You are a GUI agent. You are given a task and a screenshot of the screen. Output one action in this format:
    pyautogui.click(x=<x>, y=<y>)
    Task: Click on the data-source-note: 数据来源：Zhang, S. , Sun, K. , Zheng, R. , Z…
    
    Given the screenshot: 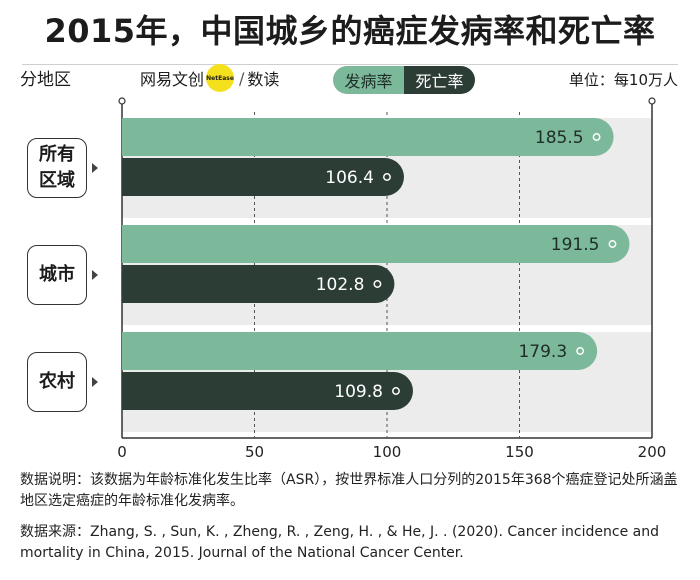 What is the action you would take?
    pyautogui.click(x=339, y=542)
    